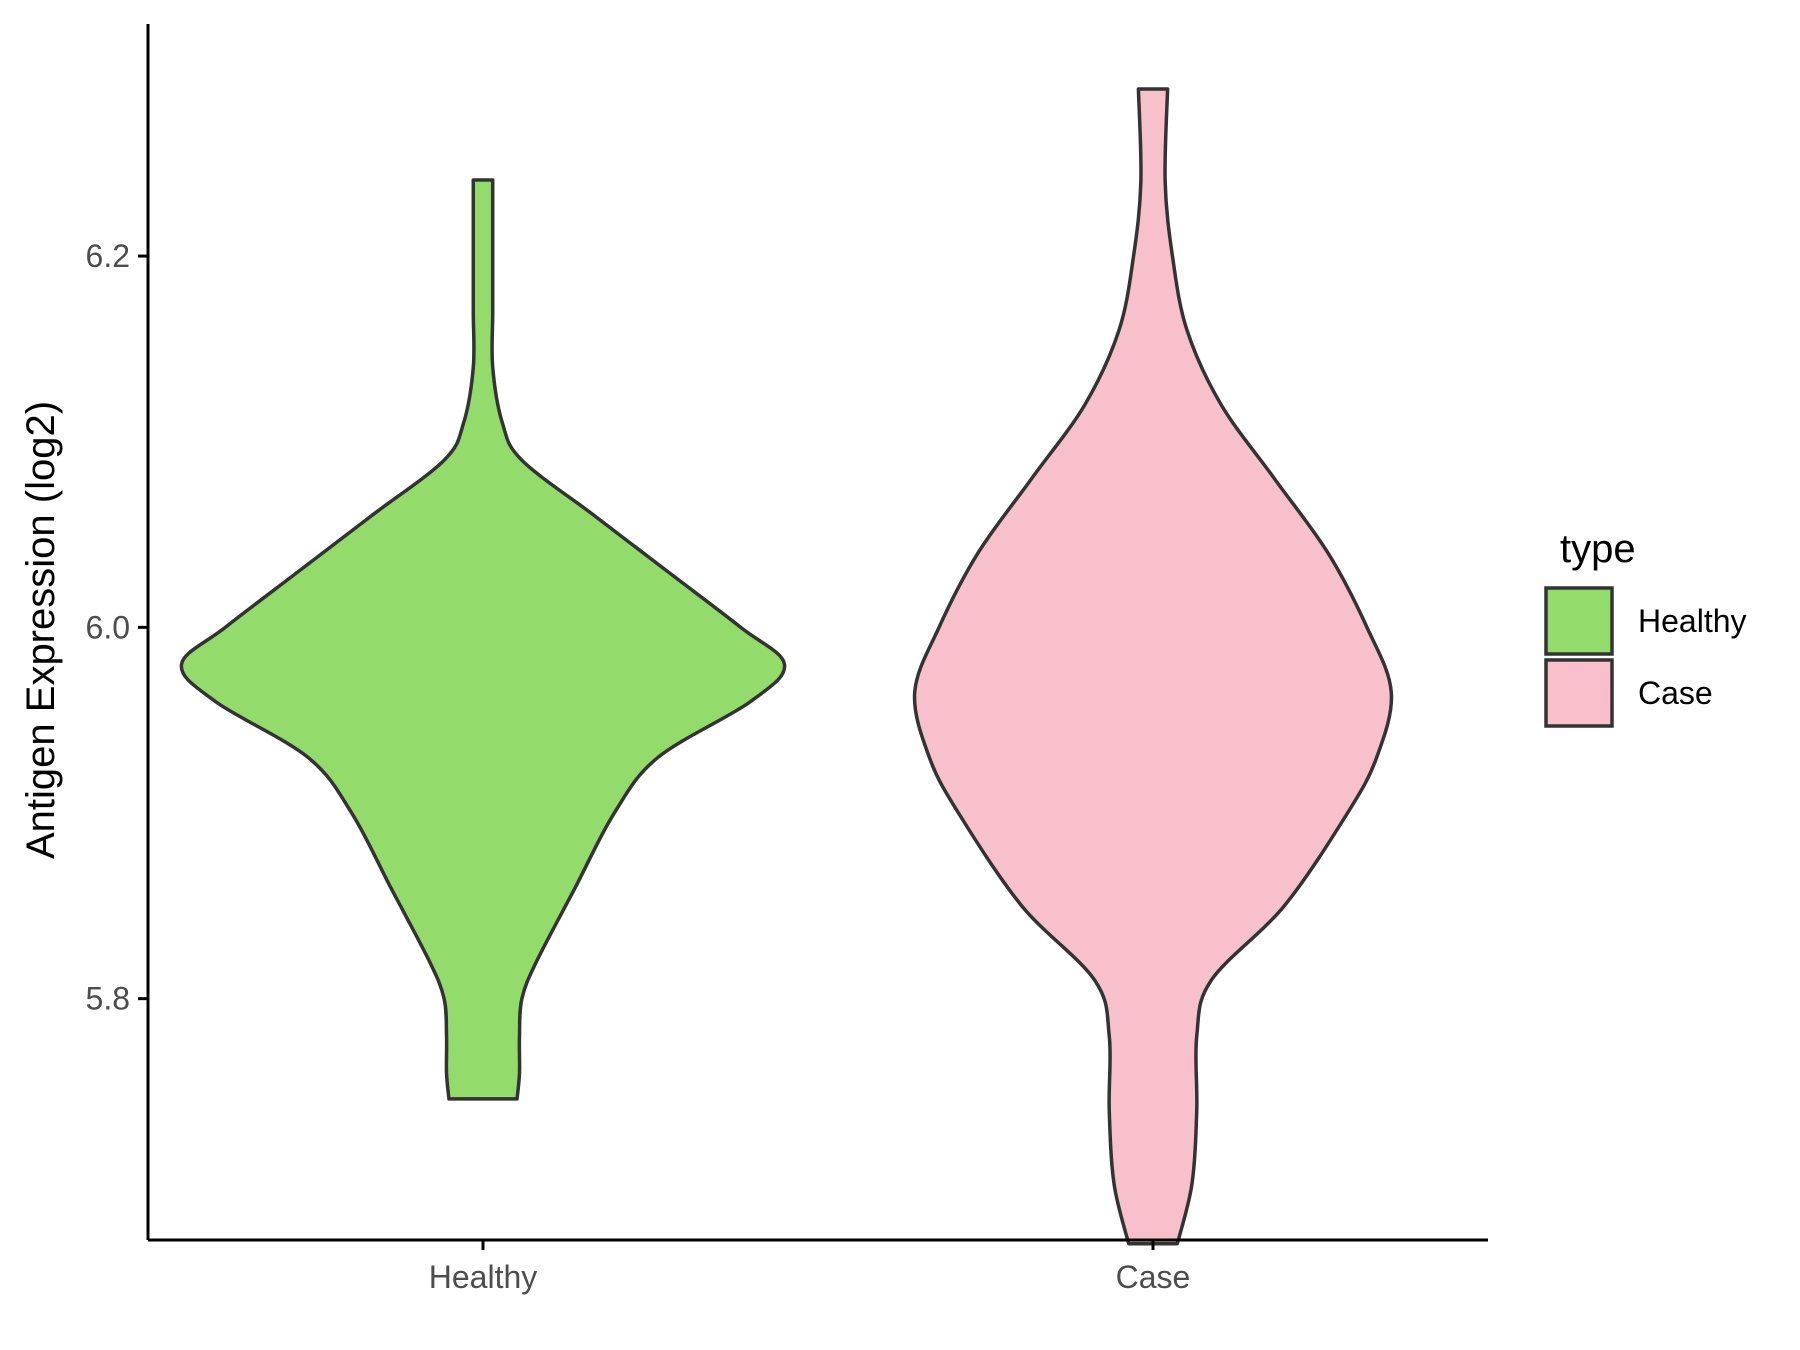 The image size is (1800, 1350). Describe the element at coordinates (1692, 621) in the screenshot. I see `legend-label: Healthy` at that location.